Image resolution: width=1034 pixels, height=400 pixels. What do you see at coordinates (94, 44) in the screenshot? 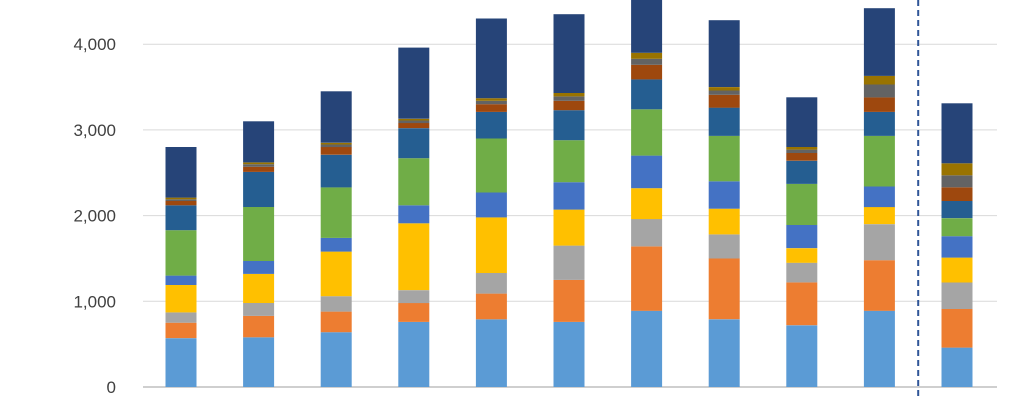
I see `y-tick-label: 4,000` at bounding box center [94, 44].